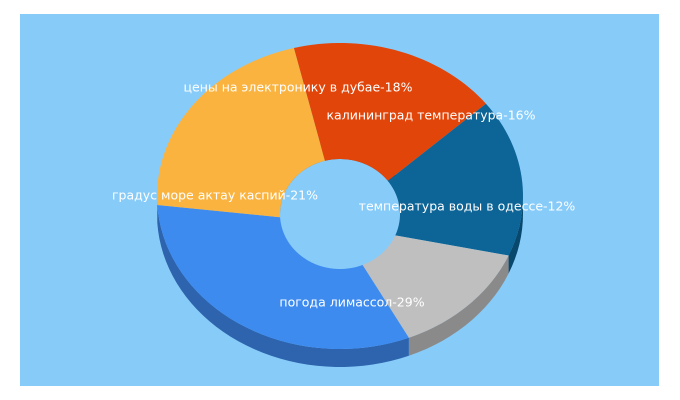  I want to click on slice-label-1: калининград температура-16%, so click(431, 115).